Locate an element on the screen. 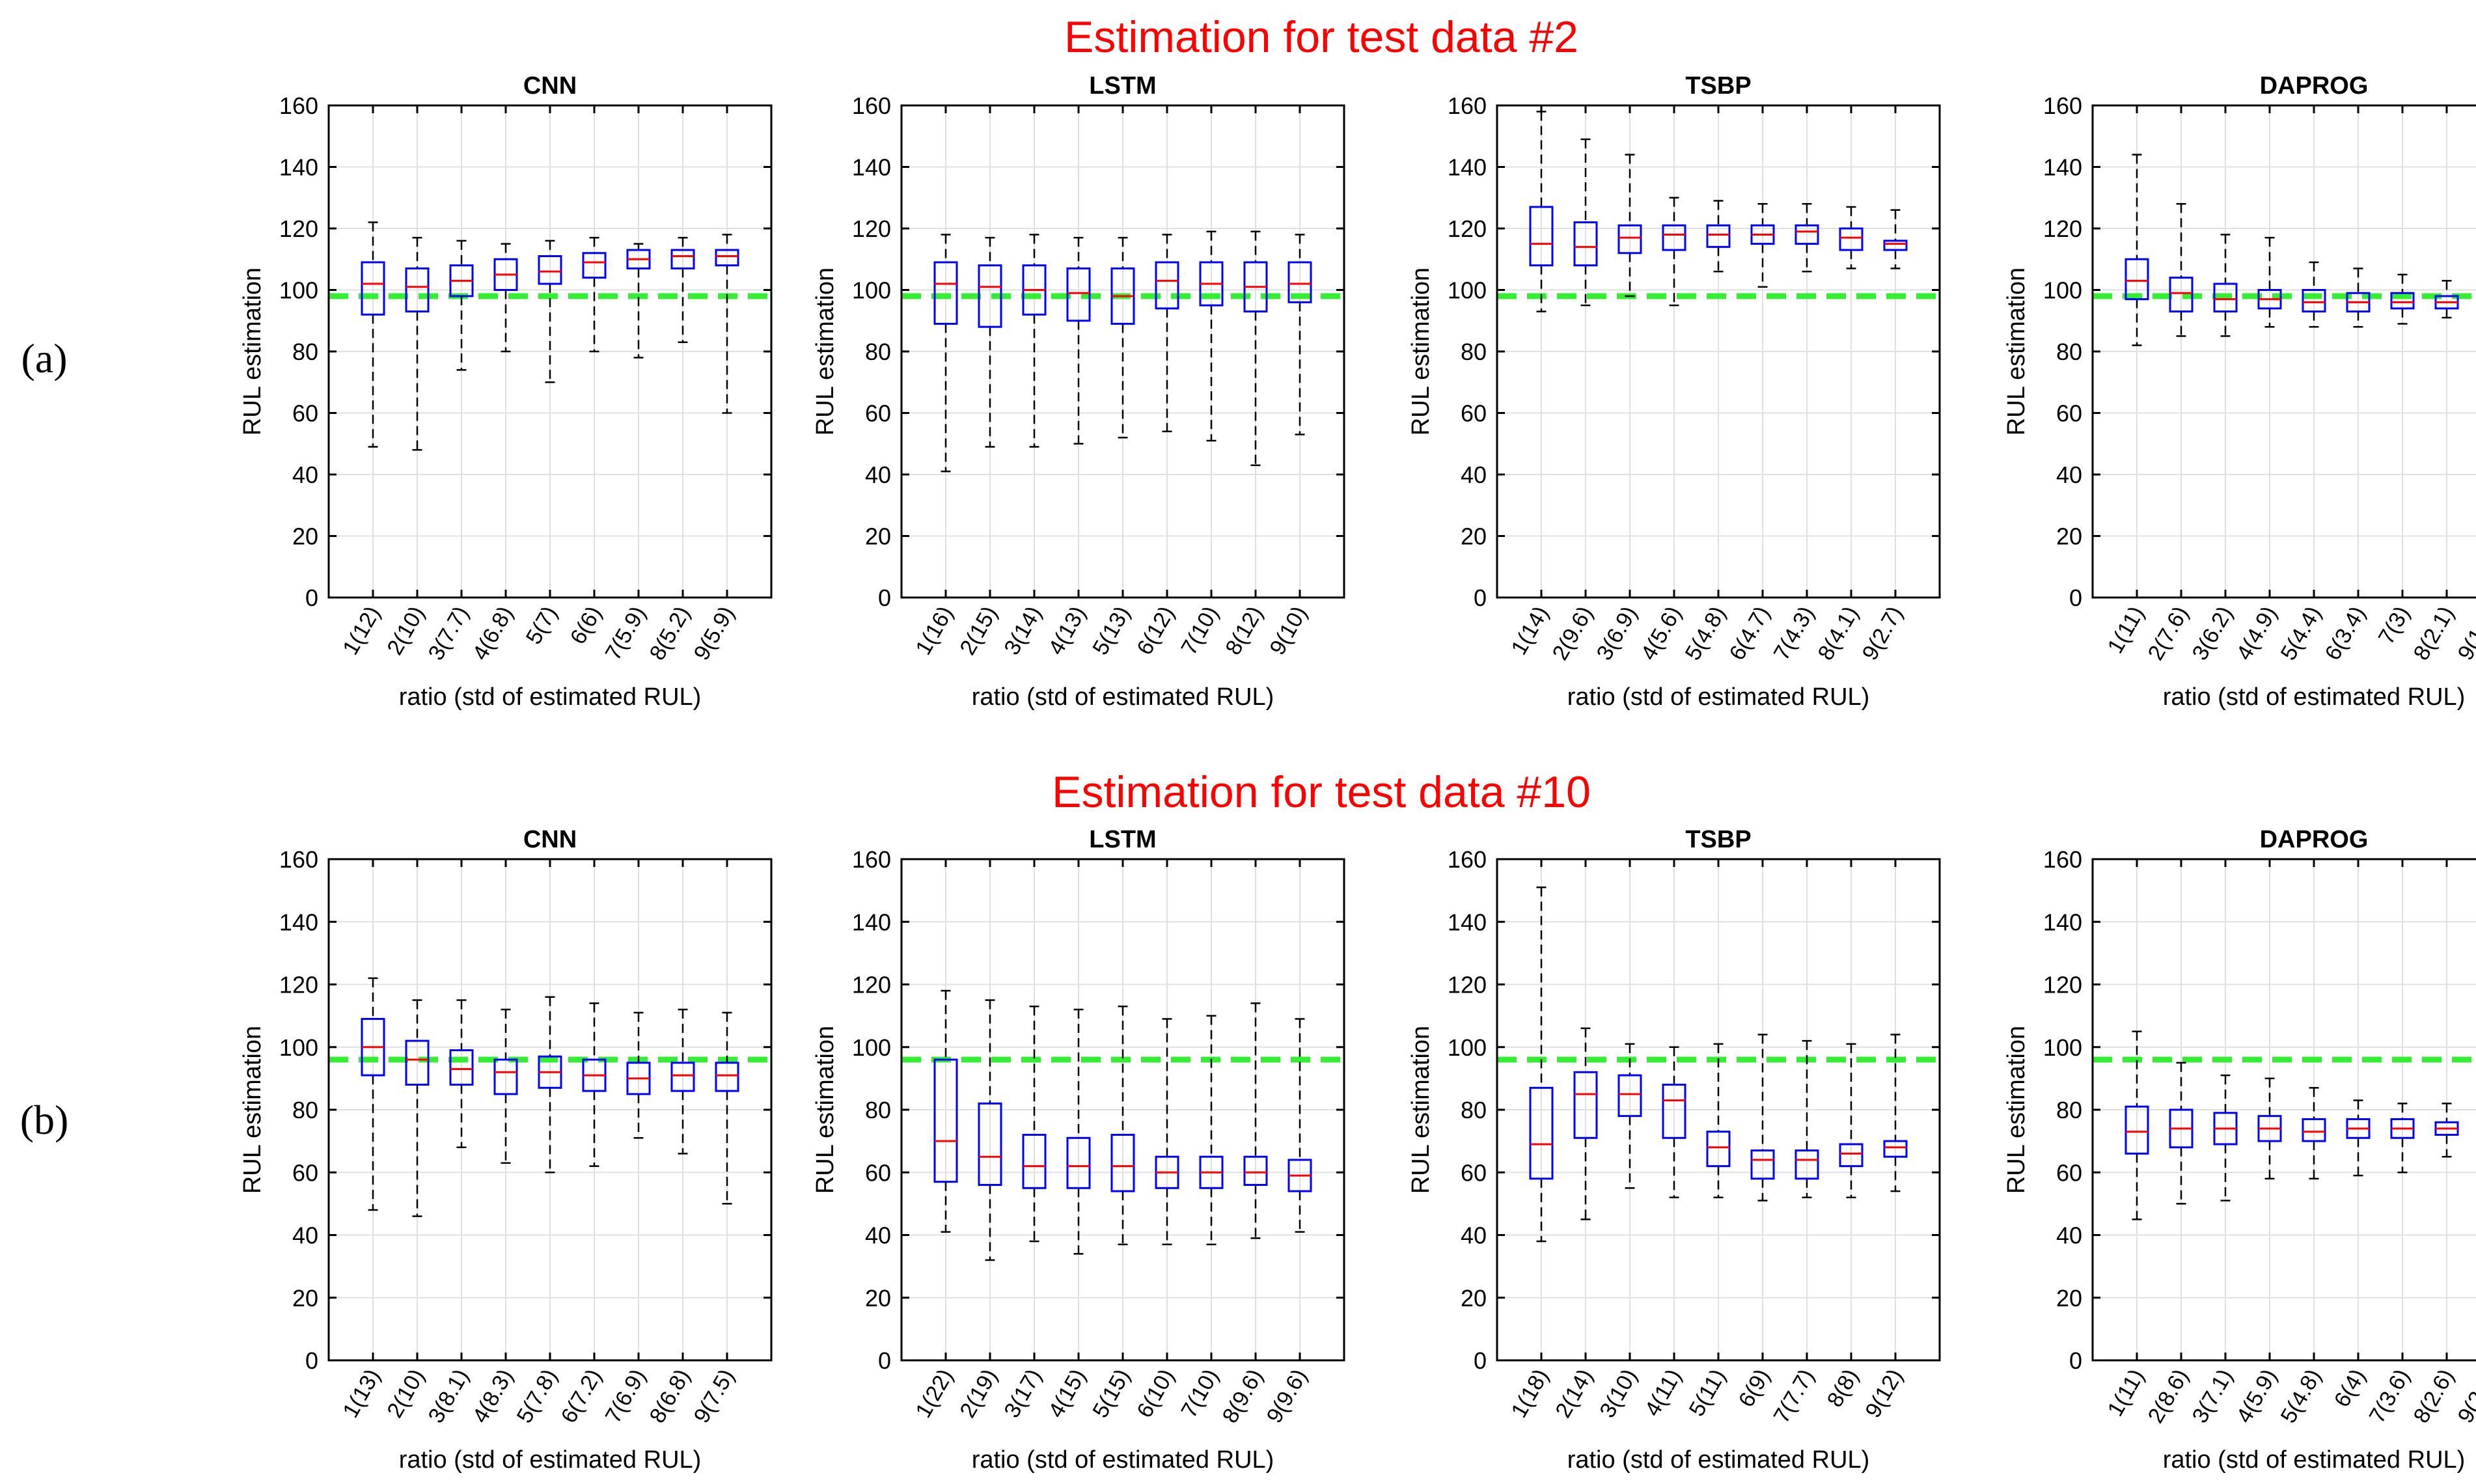 This screenshot has height=1484, width=2476. box-3(17) is located at coordinates (1034, 1124).